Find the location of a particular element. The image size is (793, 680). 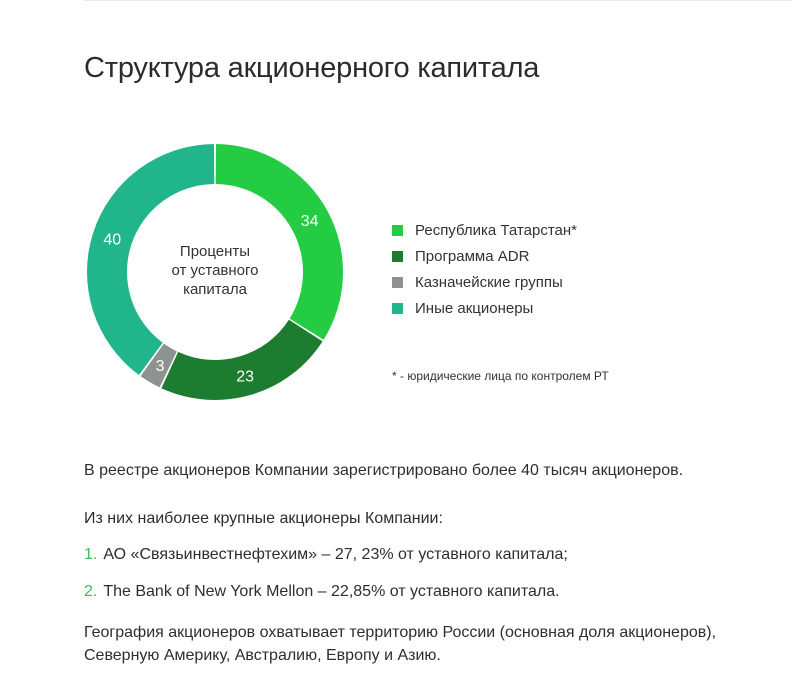

legend-swatch-tatarstan is located at coordinates (397, 230).